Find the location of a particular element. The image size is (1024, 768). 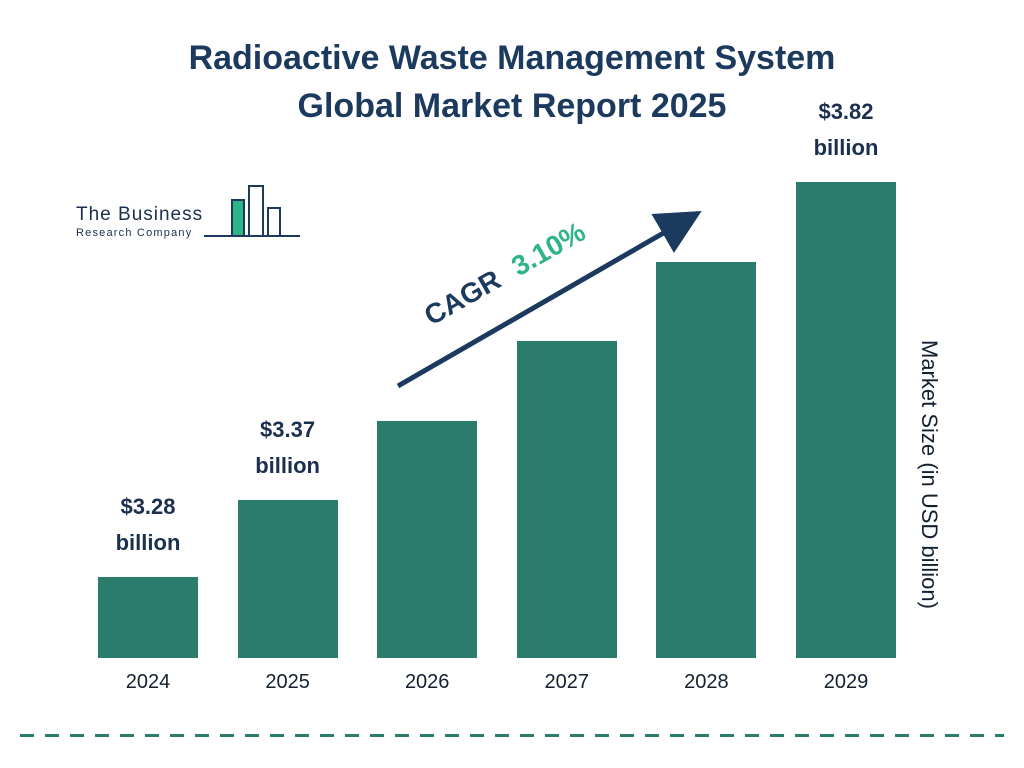

y-axis-label: Market Size (in USD billion) is located at coordinates (929, 474).